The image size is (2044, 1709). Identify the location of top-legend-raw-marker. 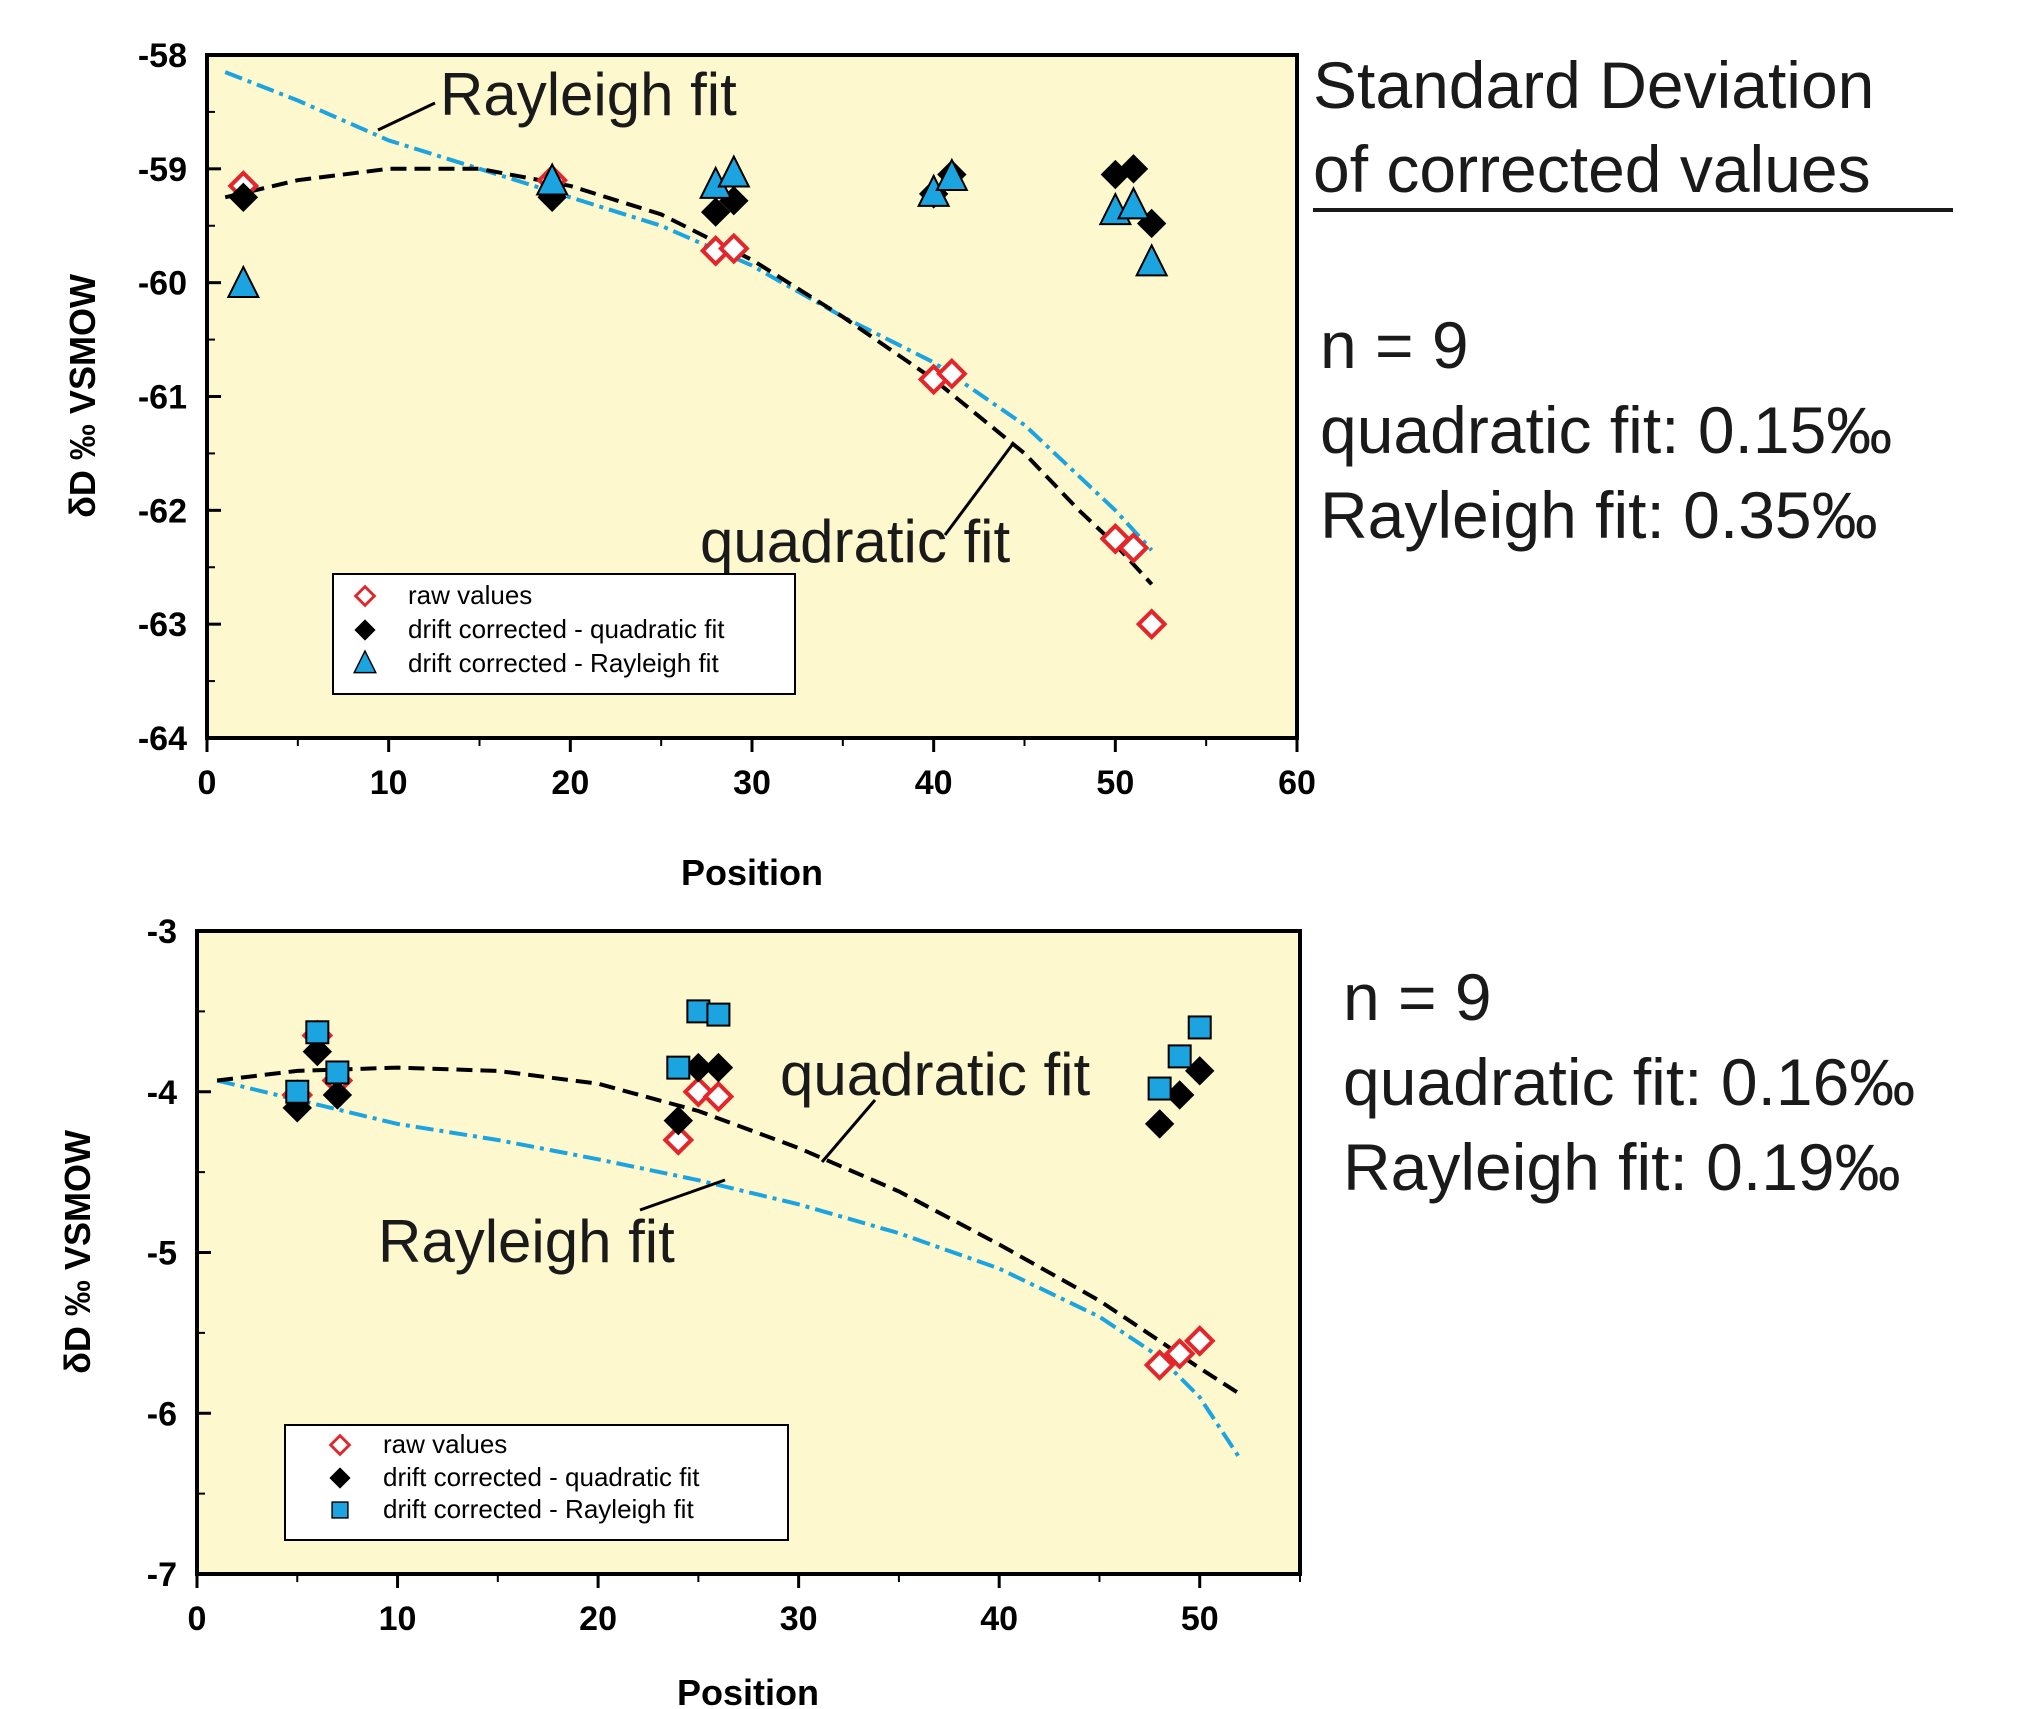
(365, 596).